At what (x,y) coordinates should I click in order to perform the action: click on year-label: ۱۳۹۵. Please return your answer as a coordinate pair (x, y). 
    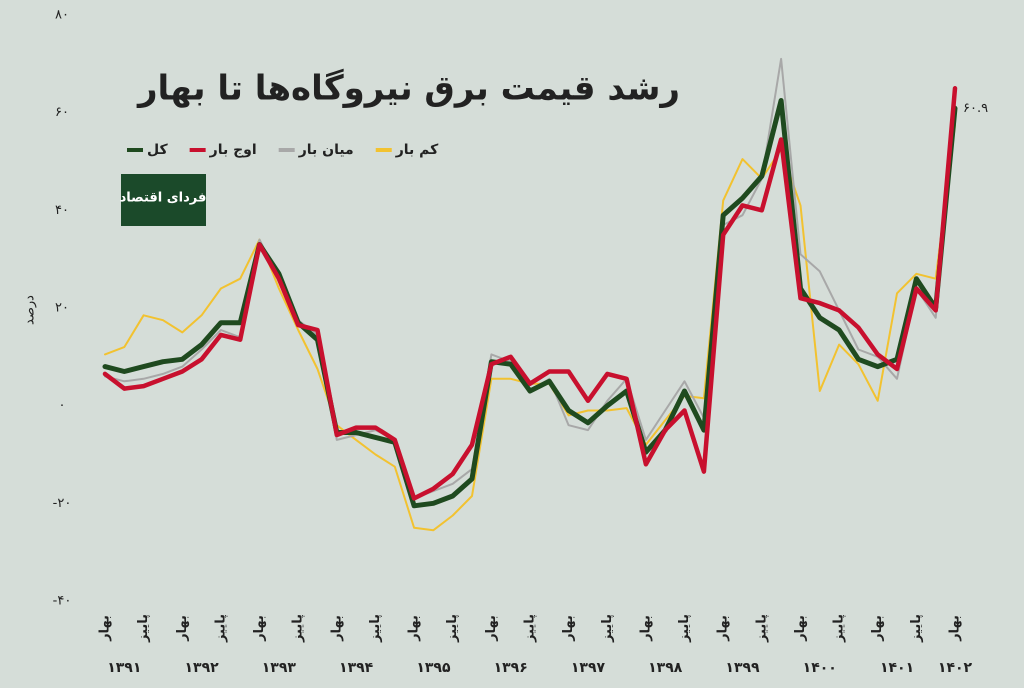
    Looking at the image, I should click on (433, 668).